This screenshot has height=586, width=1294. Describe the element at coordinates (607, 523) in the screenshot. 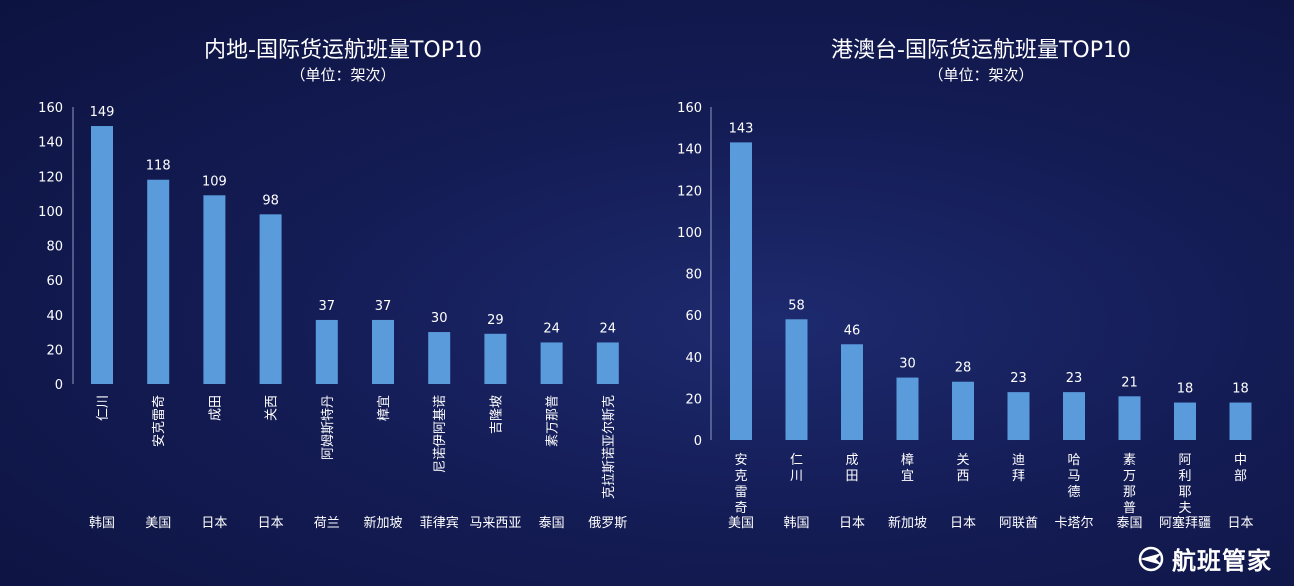

I see `country-label: 俄罗斯` at that location.